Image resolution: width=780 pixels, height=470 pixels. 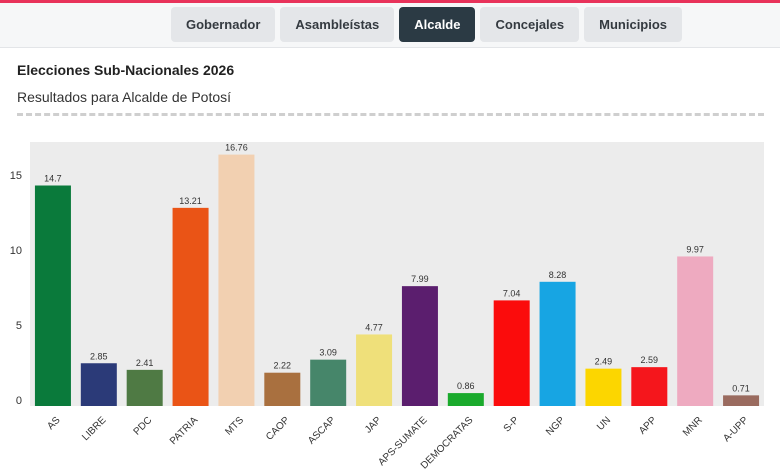 What do you see at coordinates (223, 24) in the screenshot?
I see `tab-gobernador: Gobernador` at bounding box center [223, 24].